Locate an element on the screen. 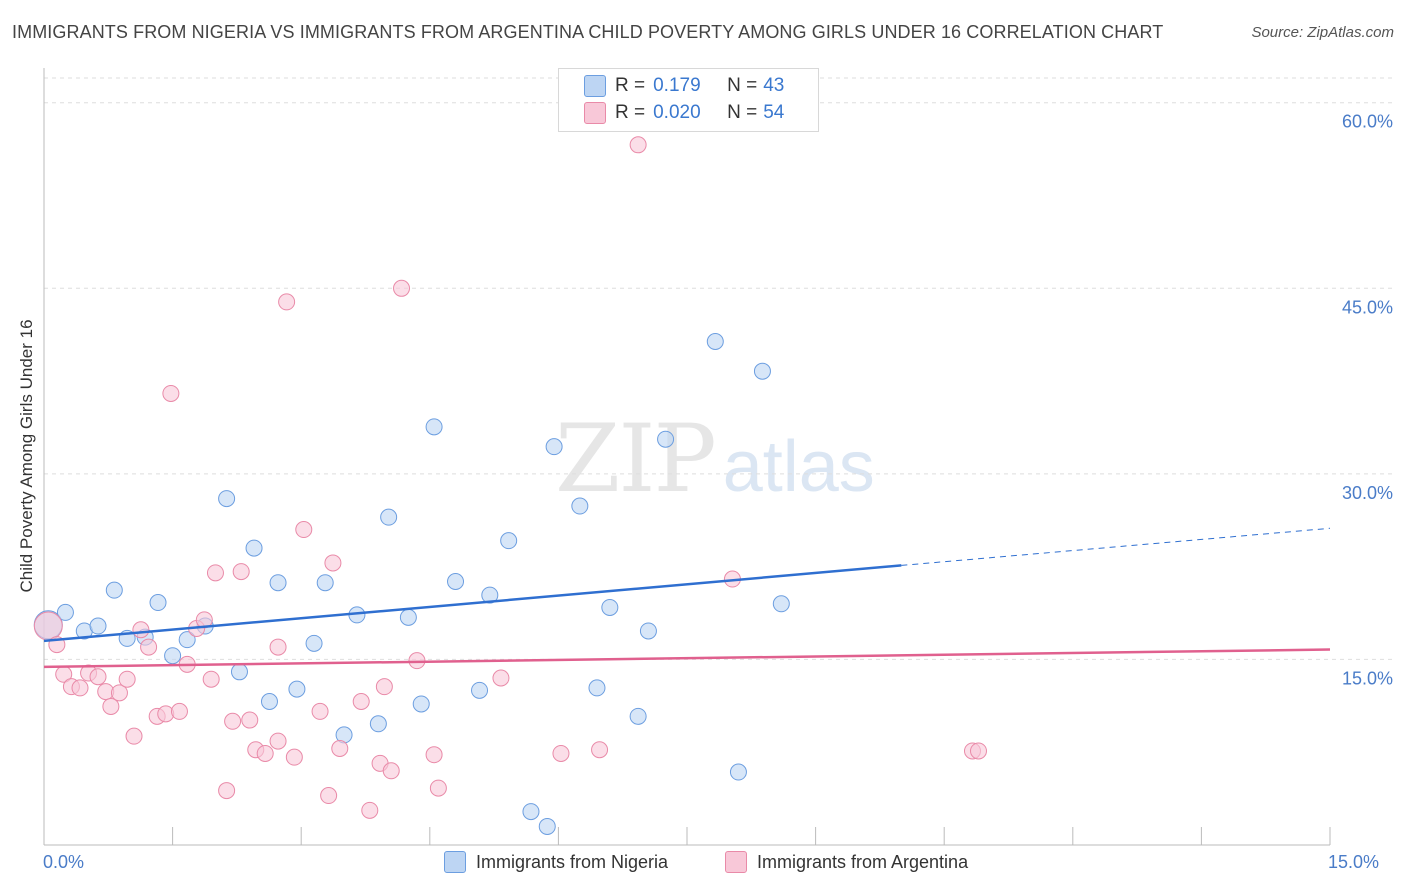 The height and width of the screenshot is (892, 1406). watermark-atlas: atlas is located at coordinates (798, 467).